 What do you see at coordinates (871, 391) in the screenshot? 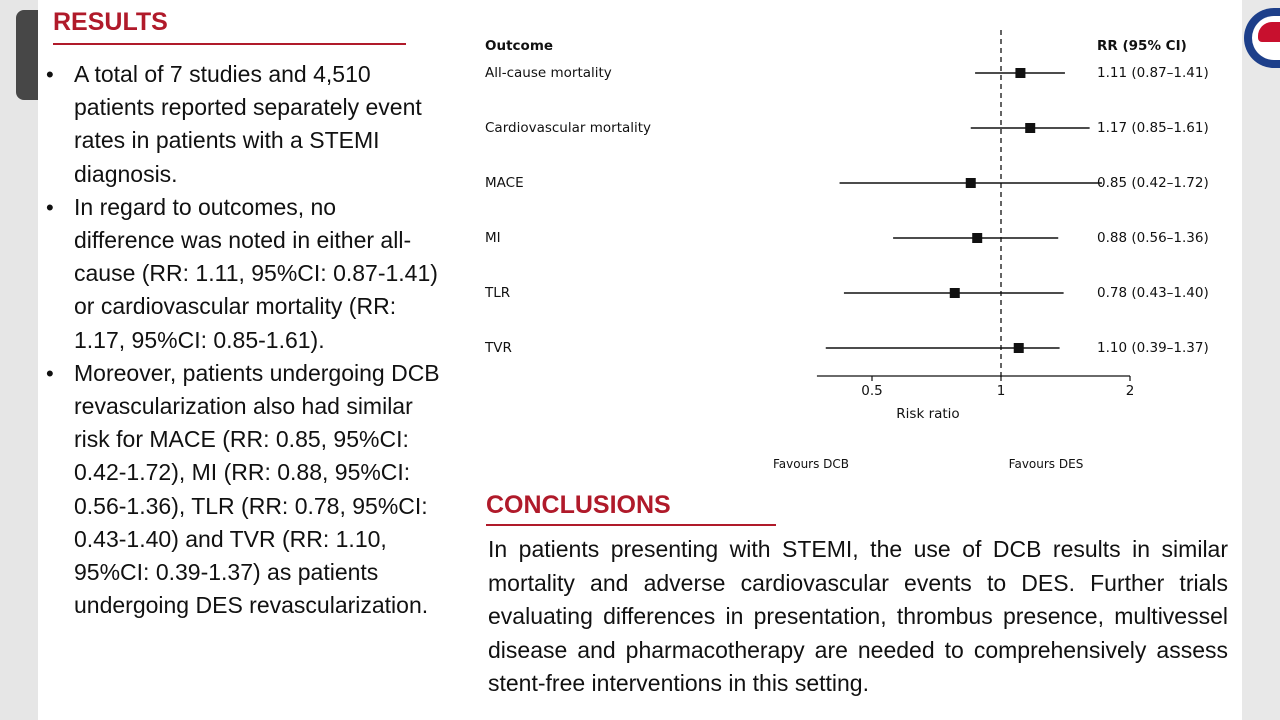
I see `x-tick-label: 0.5` at bounding box center [871, 391].